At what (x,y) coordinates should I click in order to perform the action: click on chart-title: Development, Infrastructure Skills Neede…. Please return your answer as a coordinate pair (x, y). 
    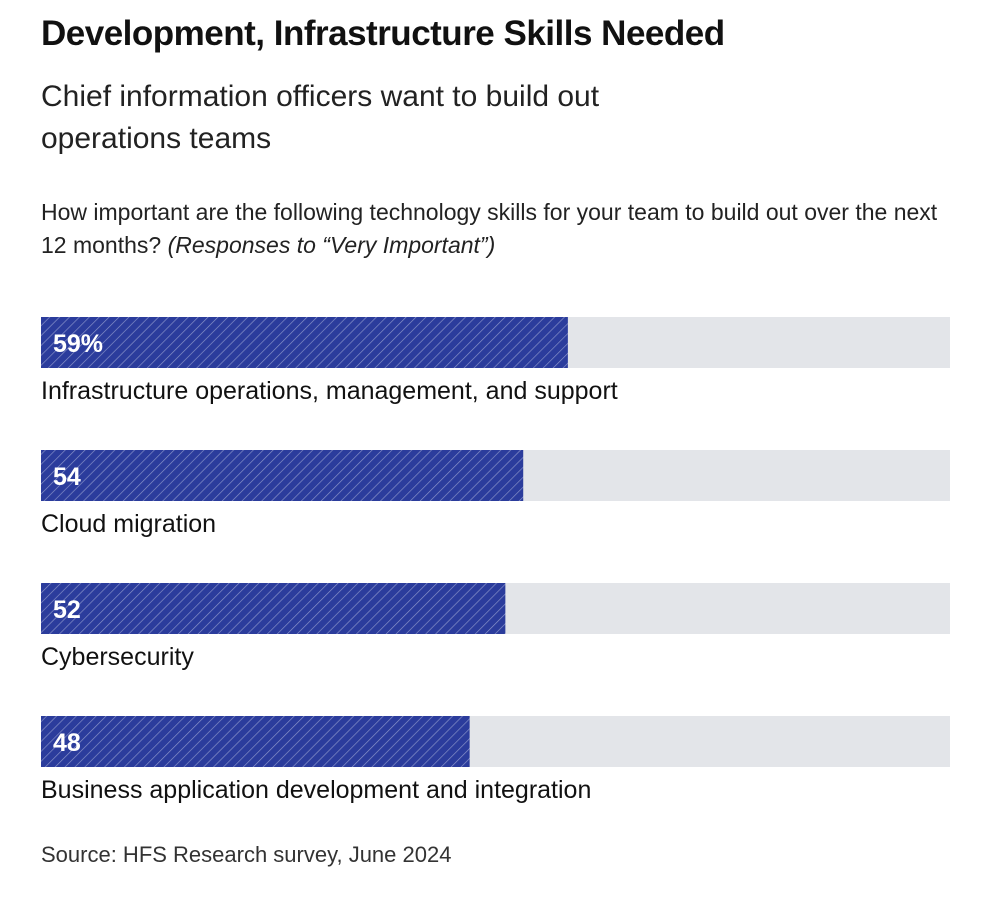
    Looking at the image, I should click on (383, 33).